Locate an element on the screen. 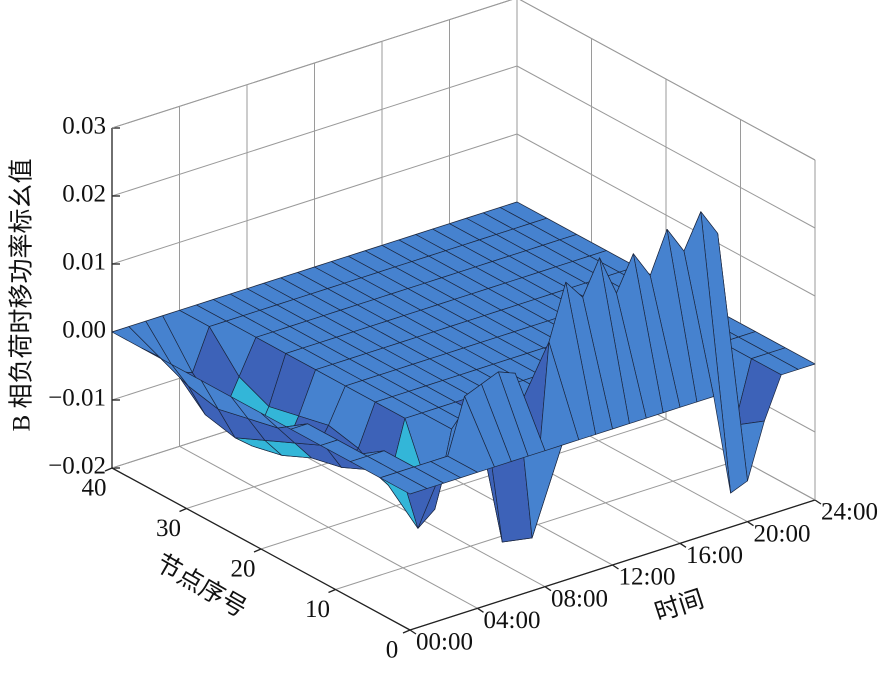 This screenshot has height=682, width=885. y-tick-label: 20 is located at coordinates (243, 569).